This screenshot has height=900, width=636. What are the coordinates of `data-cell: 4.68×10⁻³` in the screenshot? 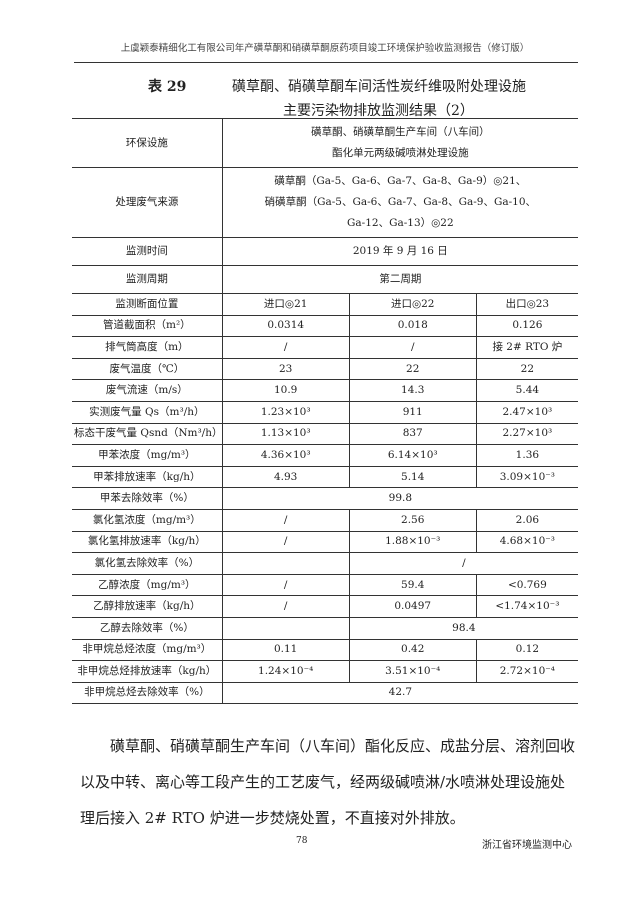 It's located at (526, 542).